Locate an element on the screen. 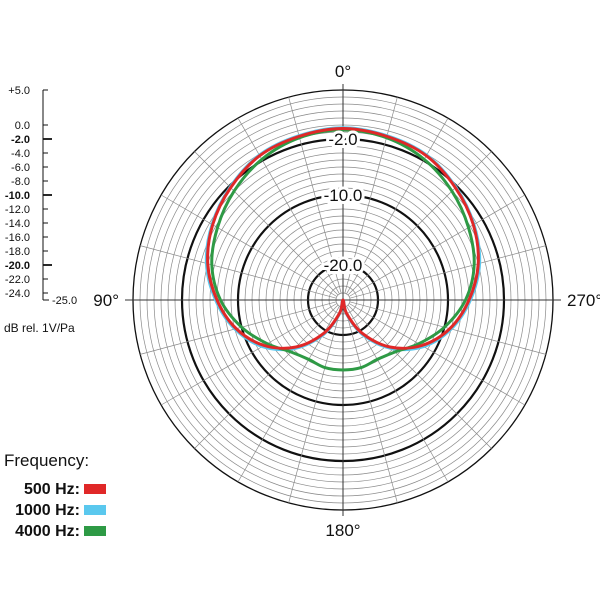 This screenshot has height=600, width=600. scale-tick-label: -18.0 is located at coordinates (17, 252).